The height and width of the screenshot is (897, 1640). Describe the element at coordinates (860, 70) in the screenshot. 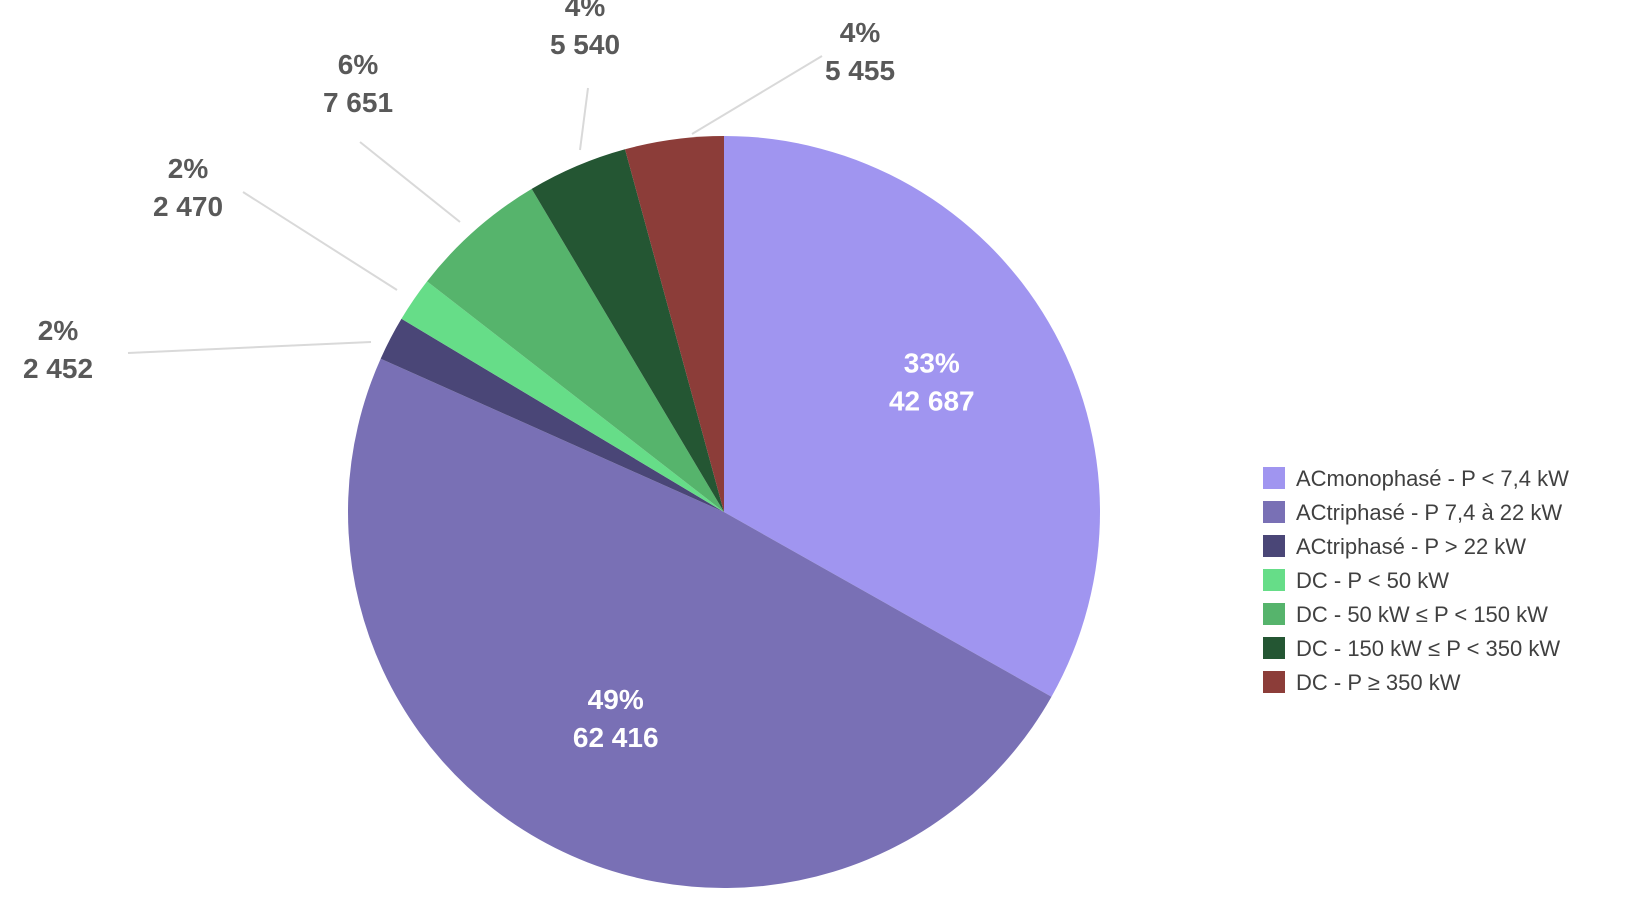

I see `value-label-dc-p-350-kw: 5 455` at that location.